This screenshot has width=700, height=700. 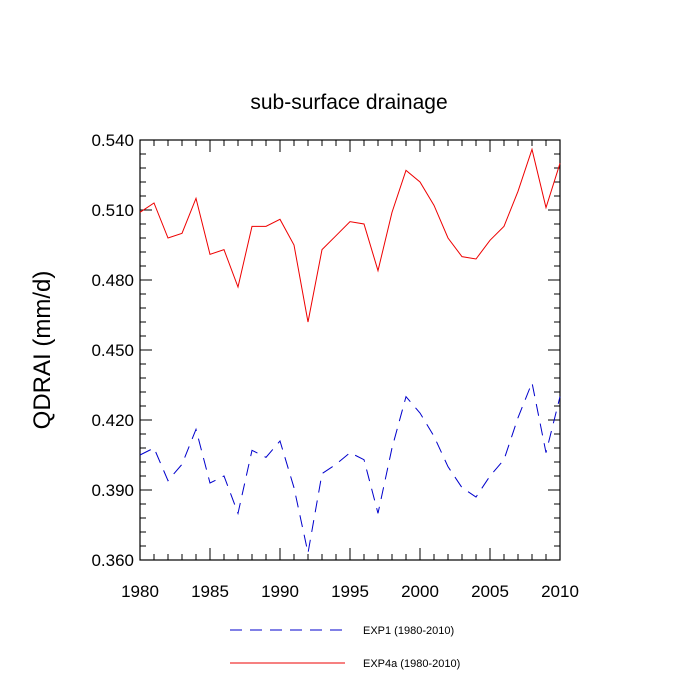 What do you see at coordinates (112, 420) in the screenshot?
I see `y-tick-label: 0.420` at bounding box center [112, 420].